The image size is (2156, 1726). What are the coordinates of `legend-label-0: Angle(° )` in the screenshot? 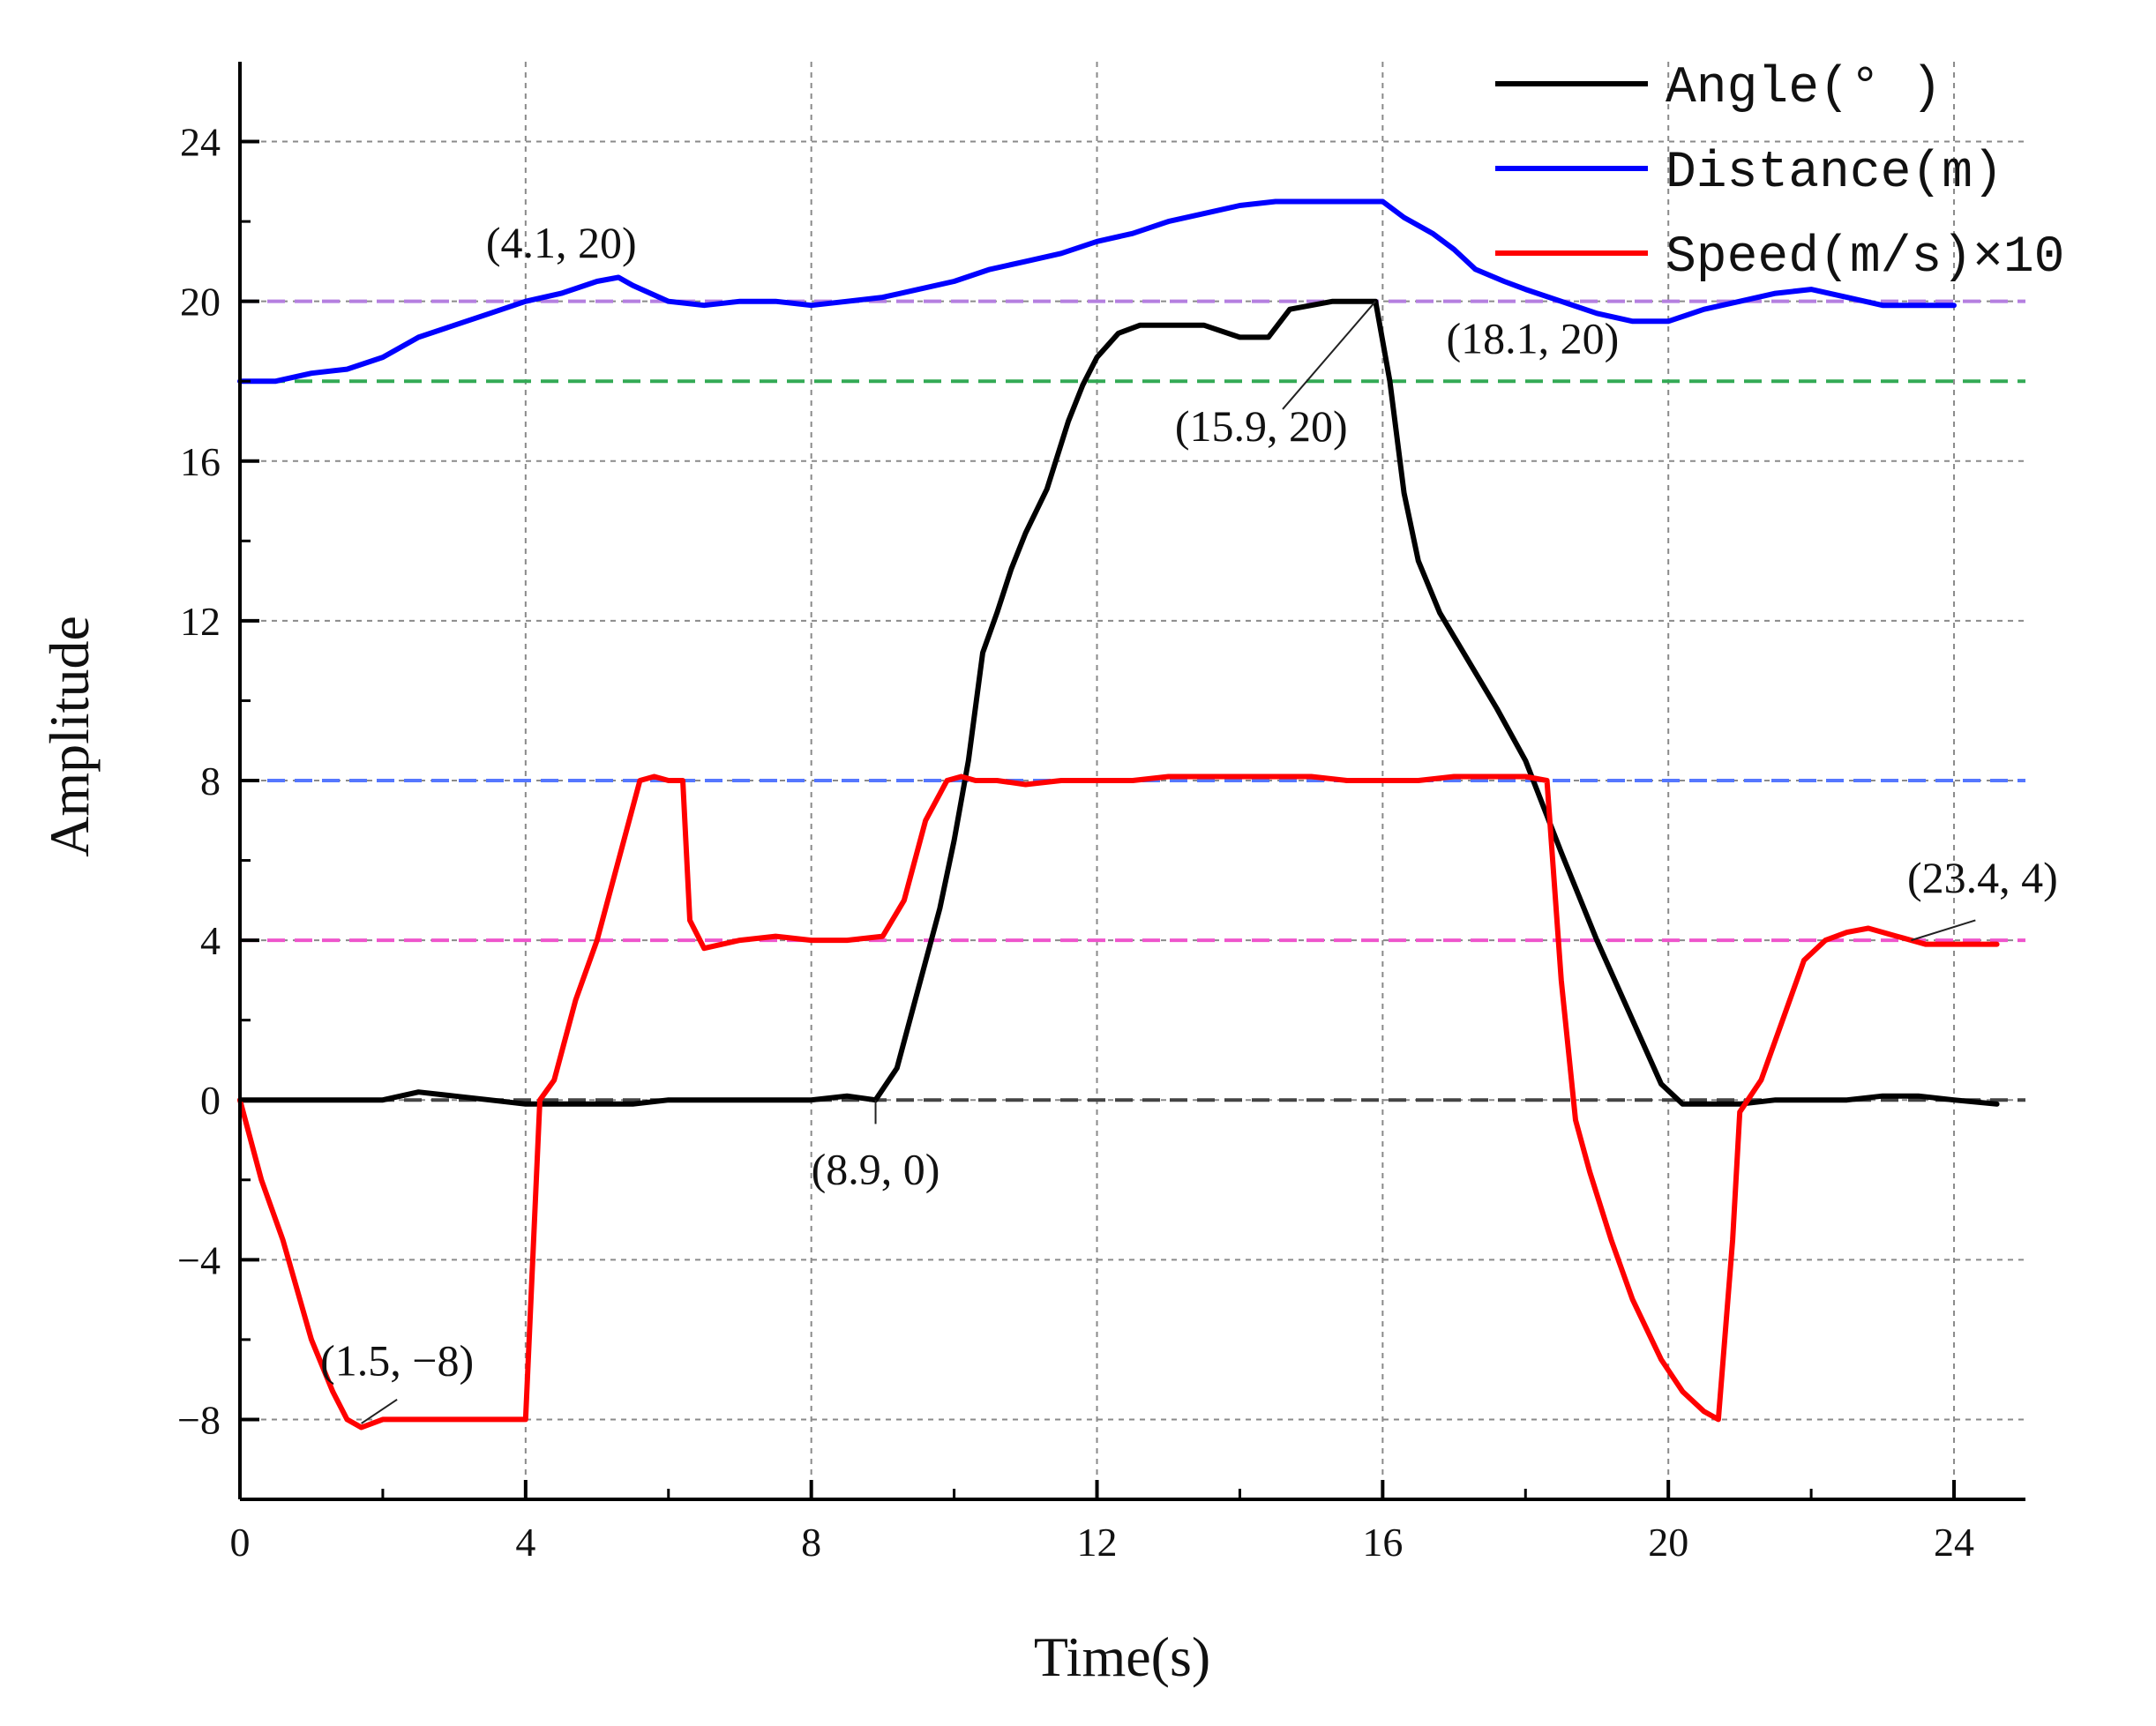 It's located at (1804, 88).